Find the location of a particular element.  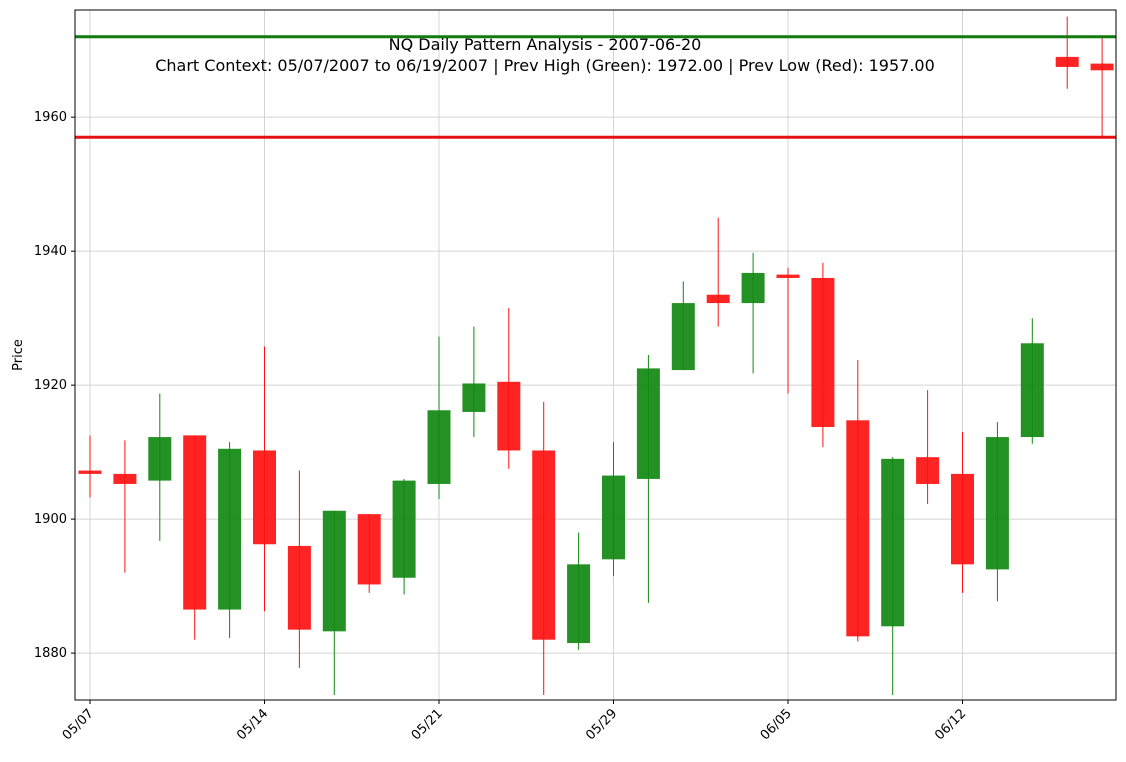

chart-title: NQ Daily Pattern Analysis - 2007-06-20 is located at coordinates (545, 44).